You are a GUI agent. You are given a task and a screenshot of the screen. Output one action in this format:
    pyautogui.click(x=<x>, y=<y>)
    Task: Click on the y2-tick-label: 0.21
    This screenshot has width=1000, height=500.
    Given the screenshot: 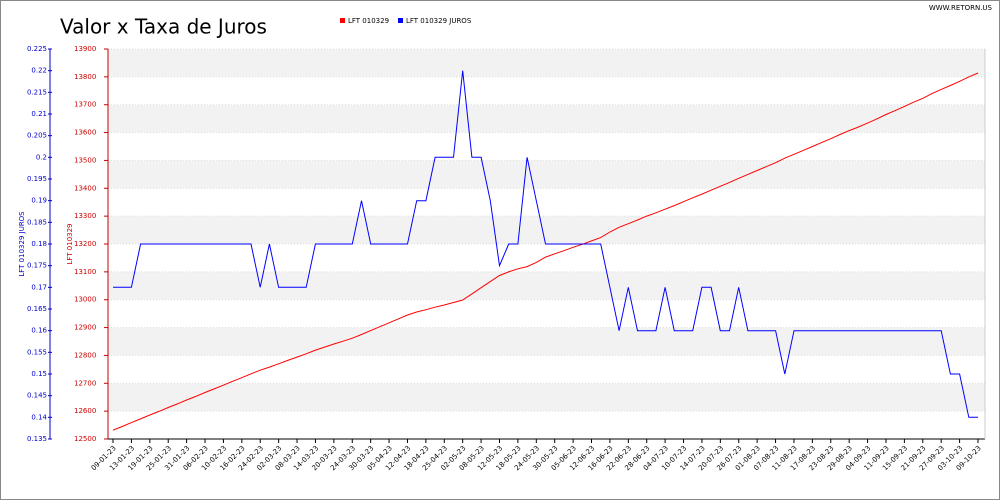 What is the action you would take?
    pyautogui.click(x=39, y=114)
    